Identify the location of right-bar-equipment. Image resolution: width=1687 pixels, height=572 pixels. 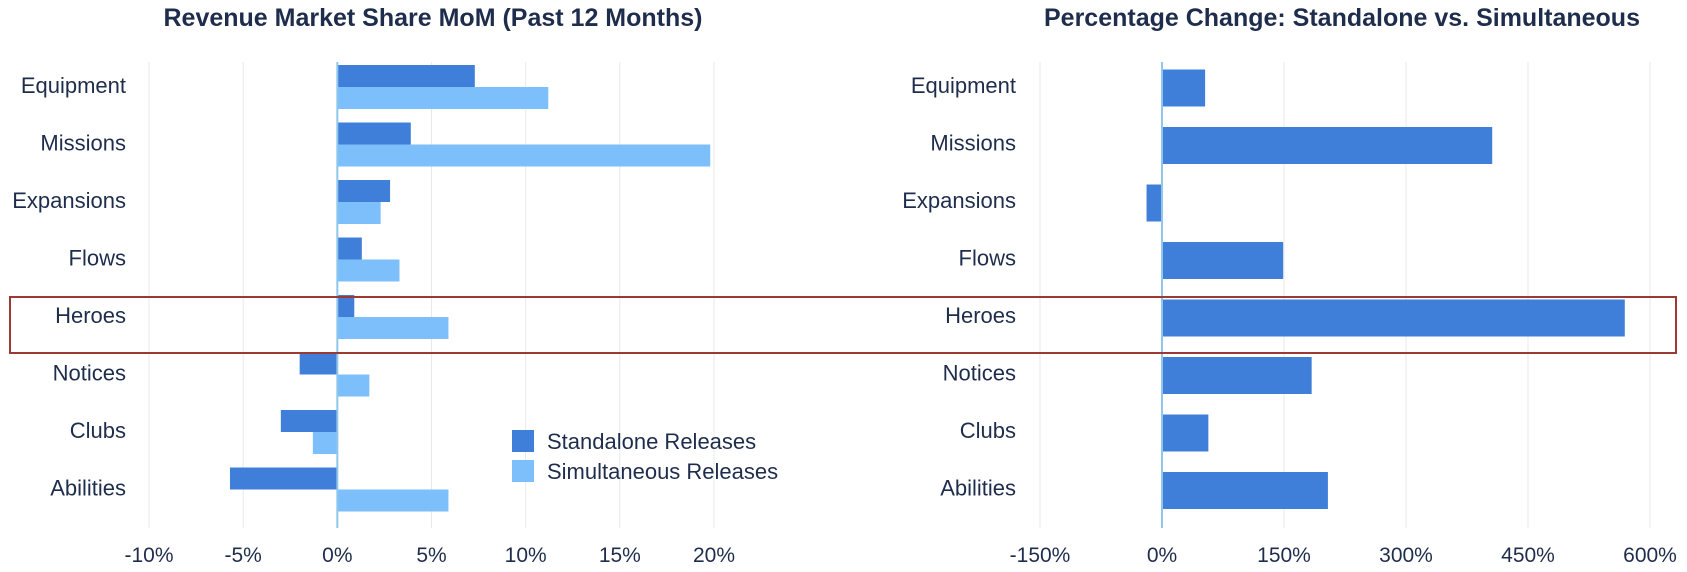
(1184, 88).